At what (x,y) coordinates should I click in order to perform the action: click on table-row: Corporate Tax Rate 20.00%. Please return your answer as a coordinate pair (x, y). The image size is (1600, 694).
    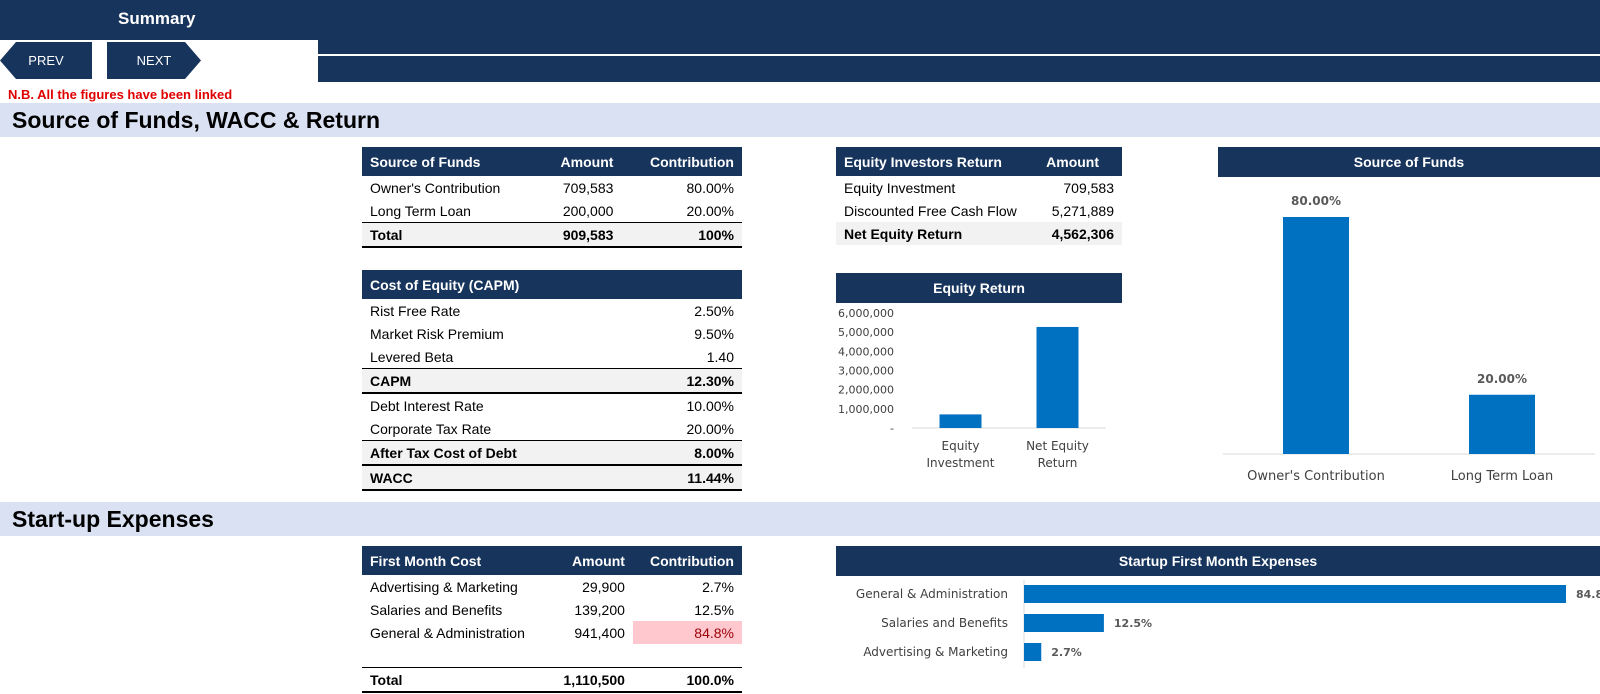
    Looking at the image, I should click on (552, 429).